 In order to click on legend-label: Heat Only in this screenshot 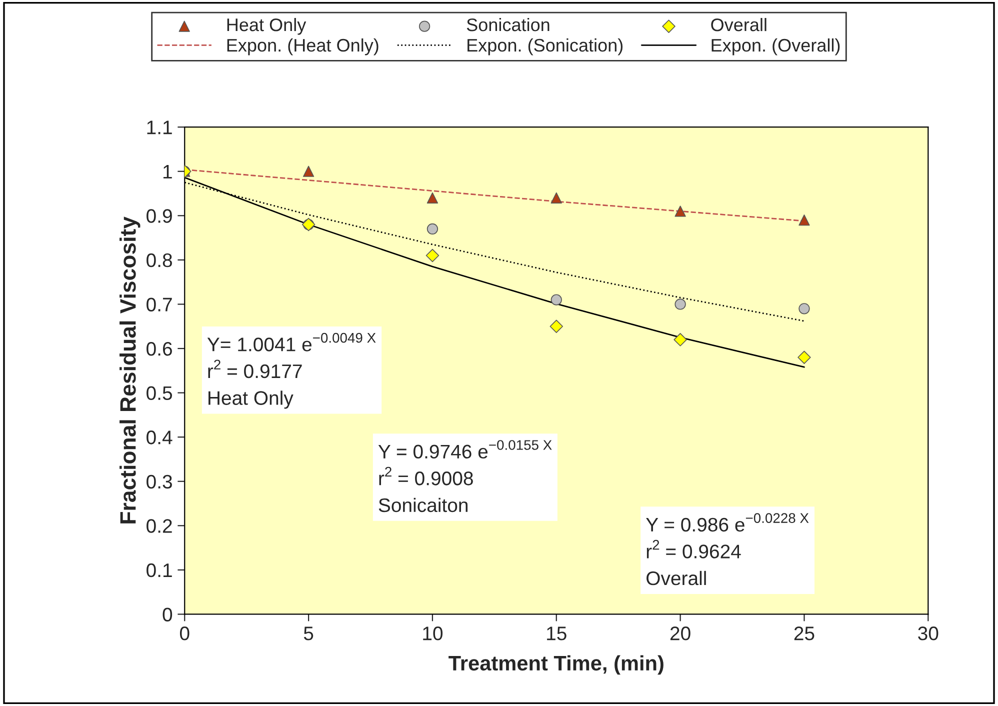, I will do `click(266, 26)`.